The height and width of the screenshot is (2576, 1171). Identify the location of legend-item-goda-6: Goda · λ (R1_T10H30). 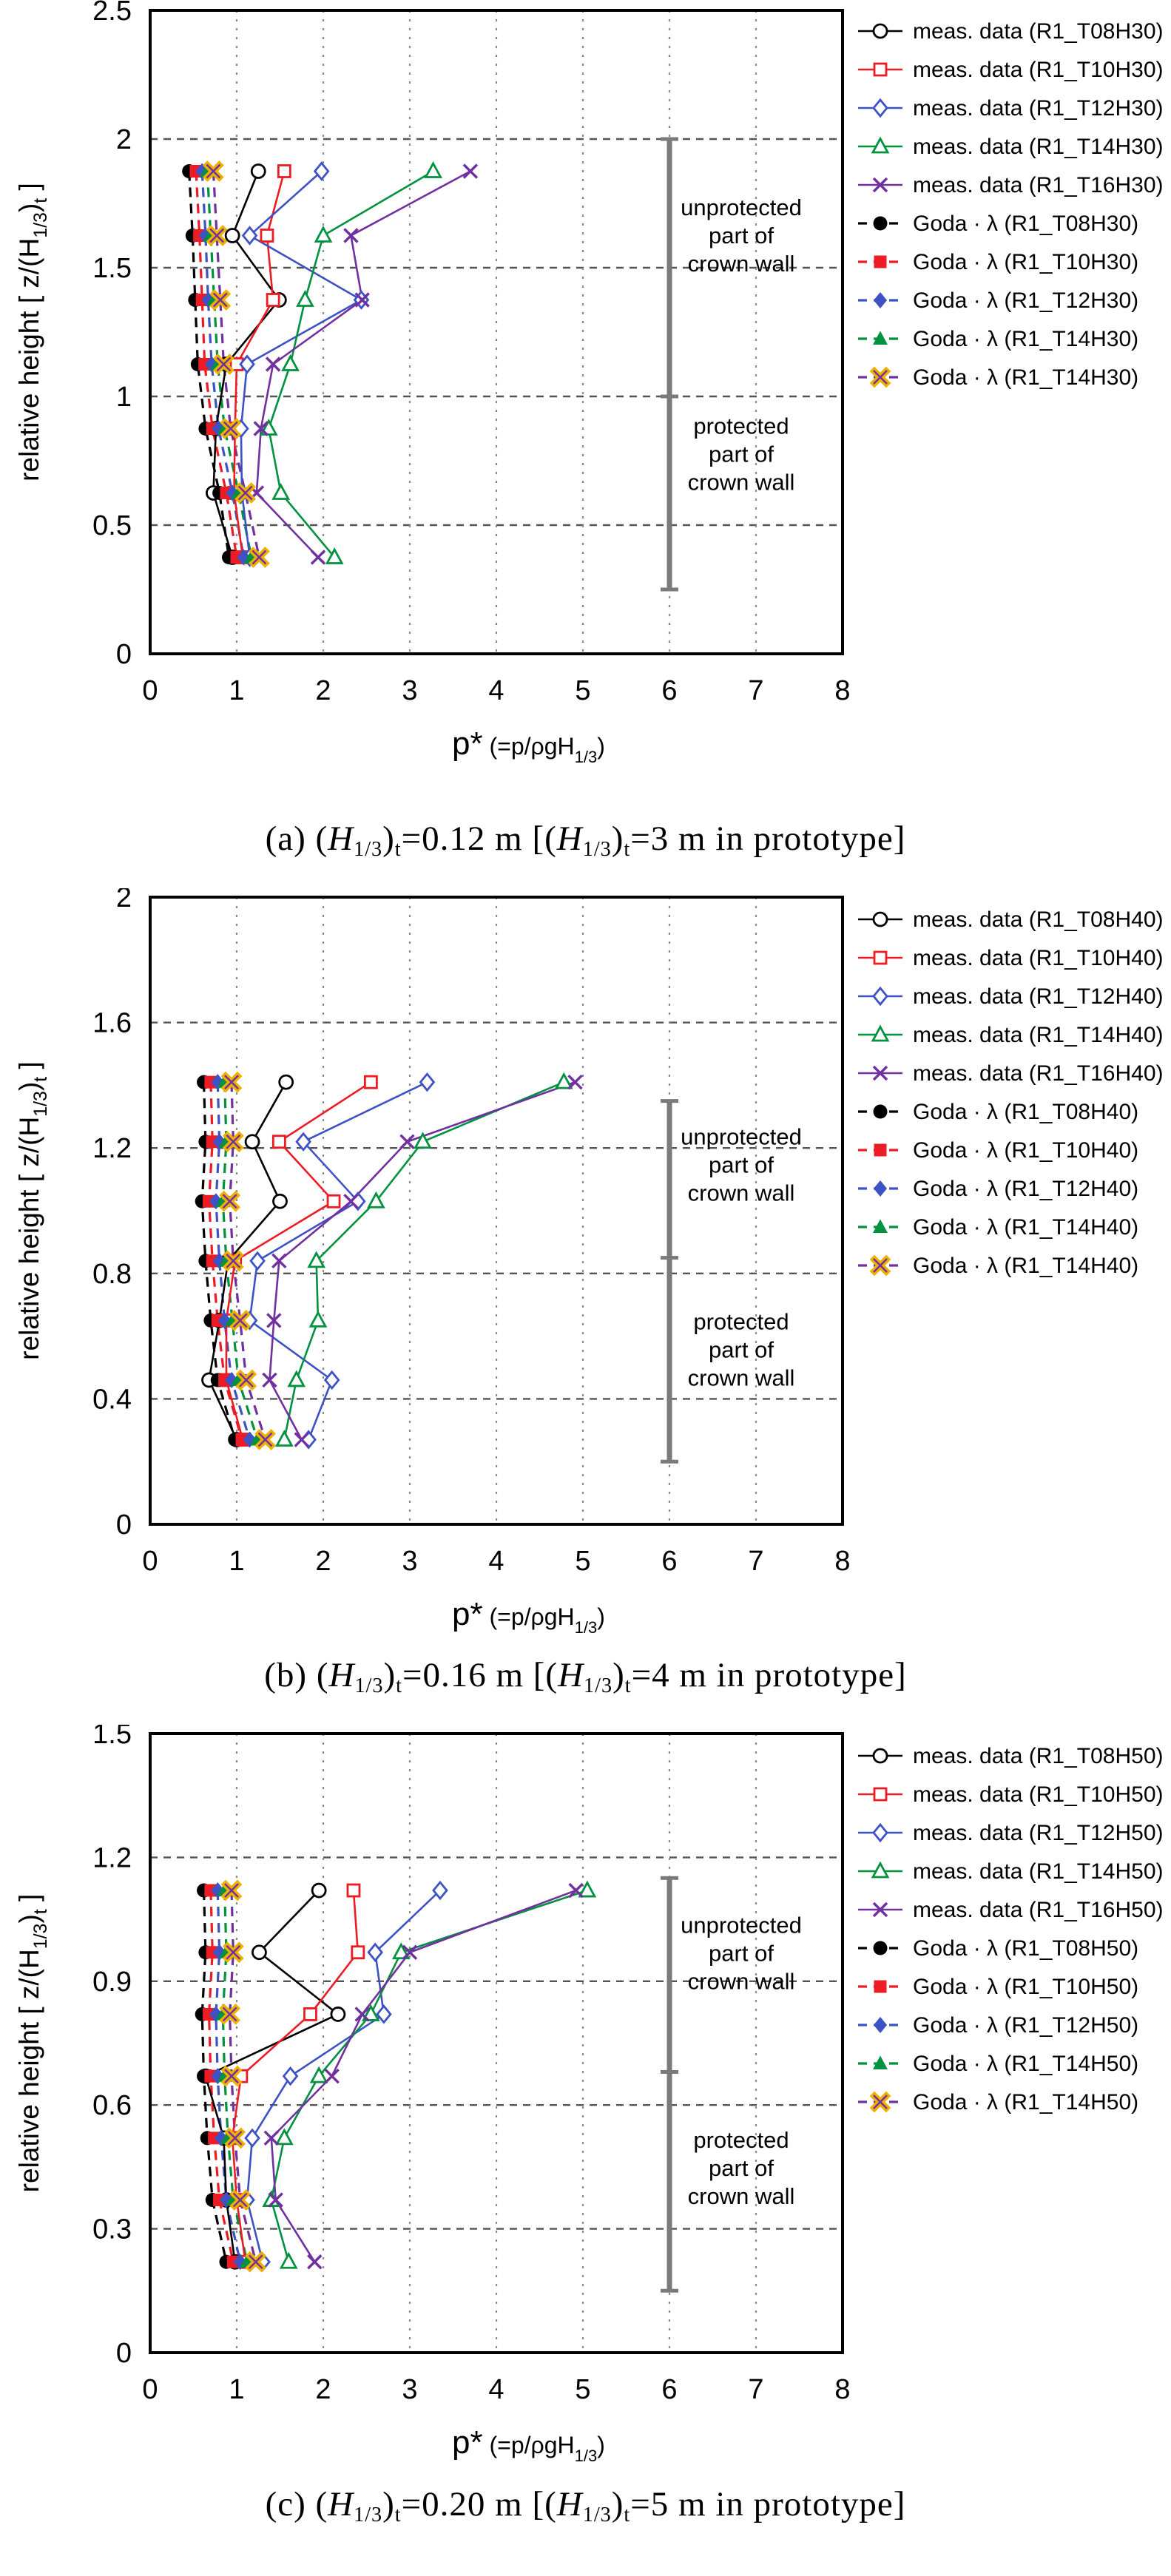
(998, 262).